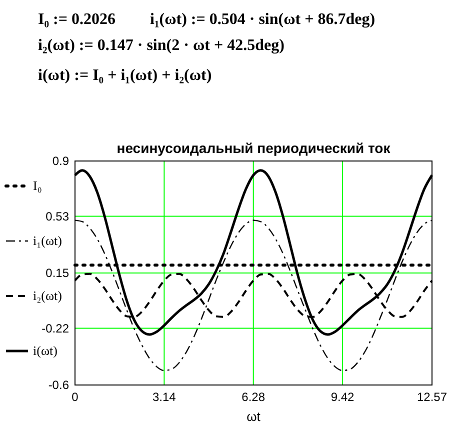  What do you see at coordinates (254, 148) in the screenshot?
I see `chart-title: несинусоидальный периодический ток` at bounding box center [254, 148].